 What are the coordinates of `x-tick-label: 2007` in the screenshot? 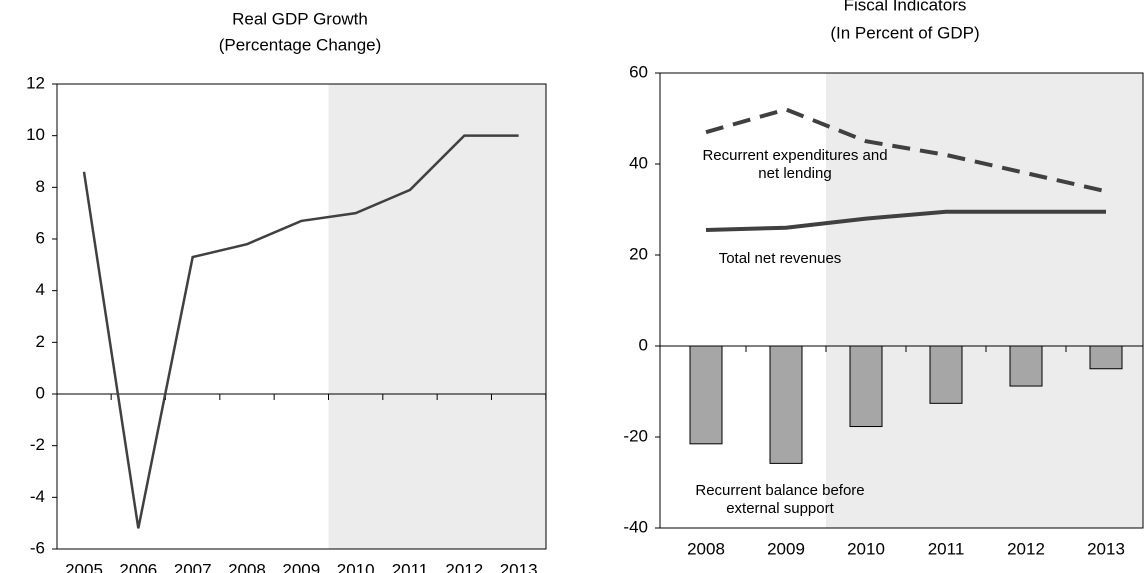 It's located at (193, 566).